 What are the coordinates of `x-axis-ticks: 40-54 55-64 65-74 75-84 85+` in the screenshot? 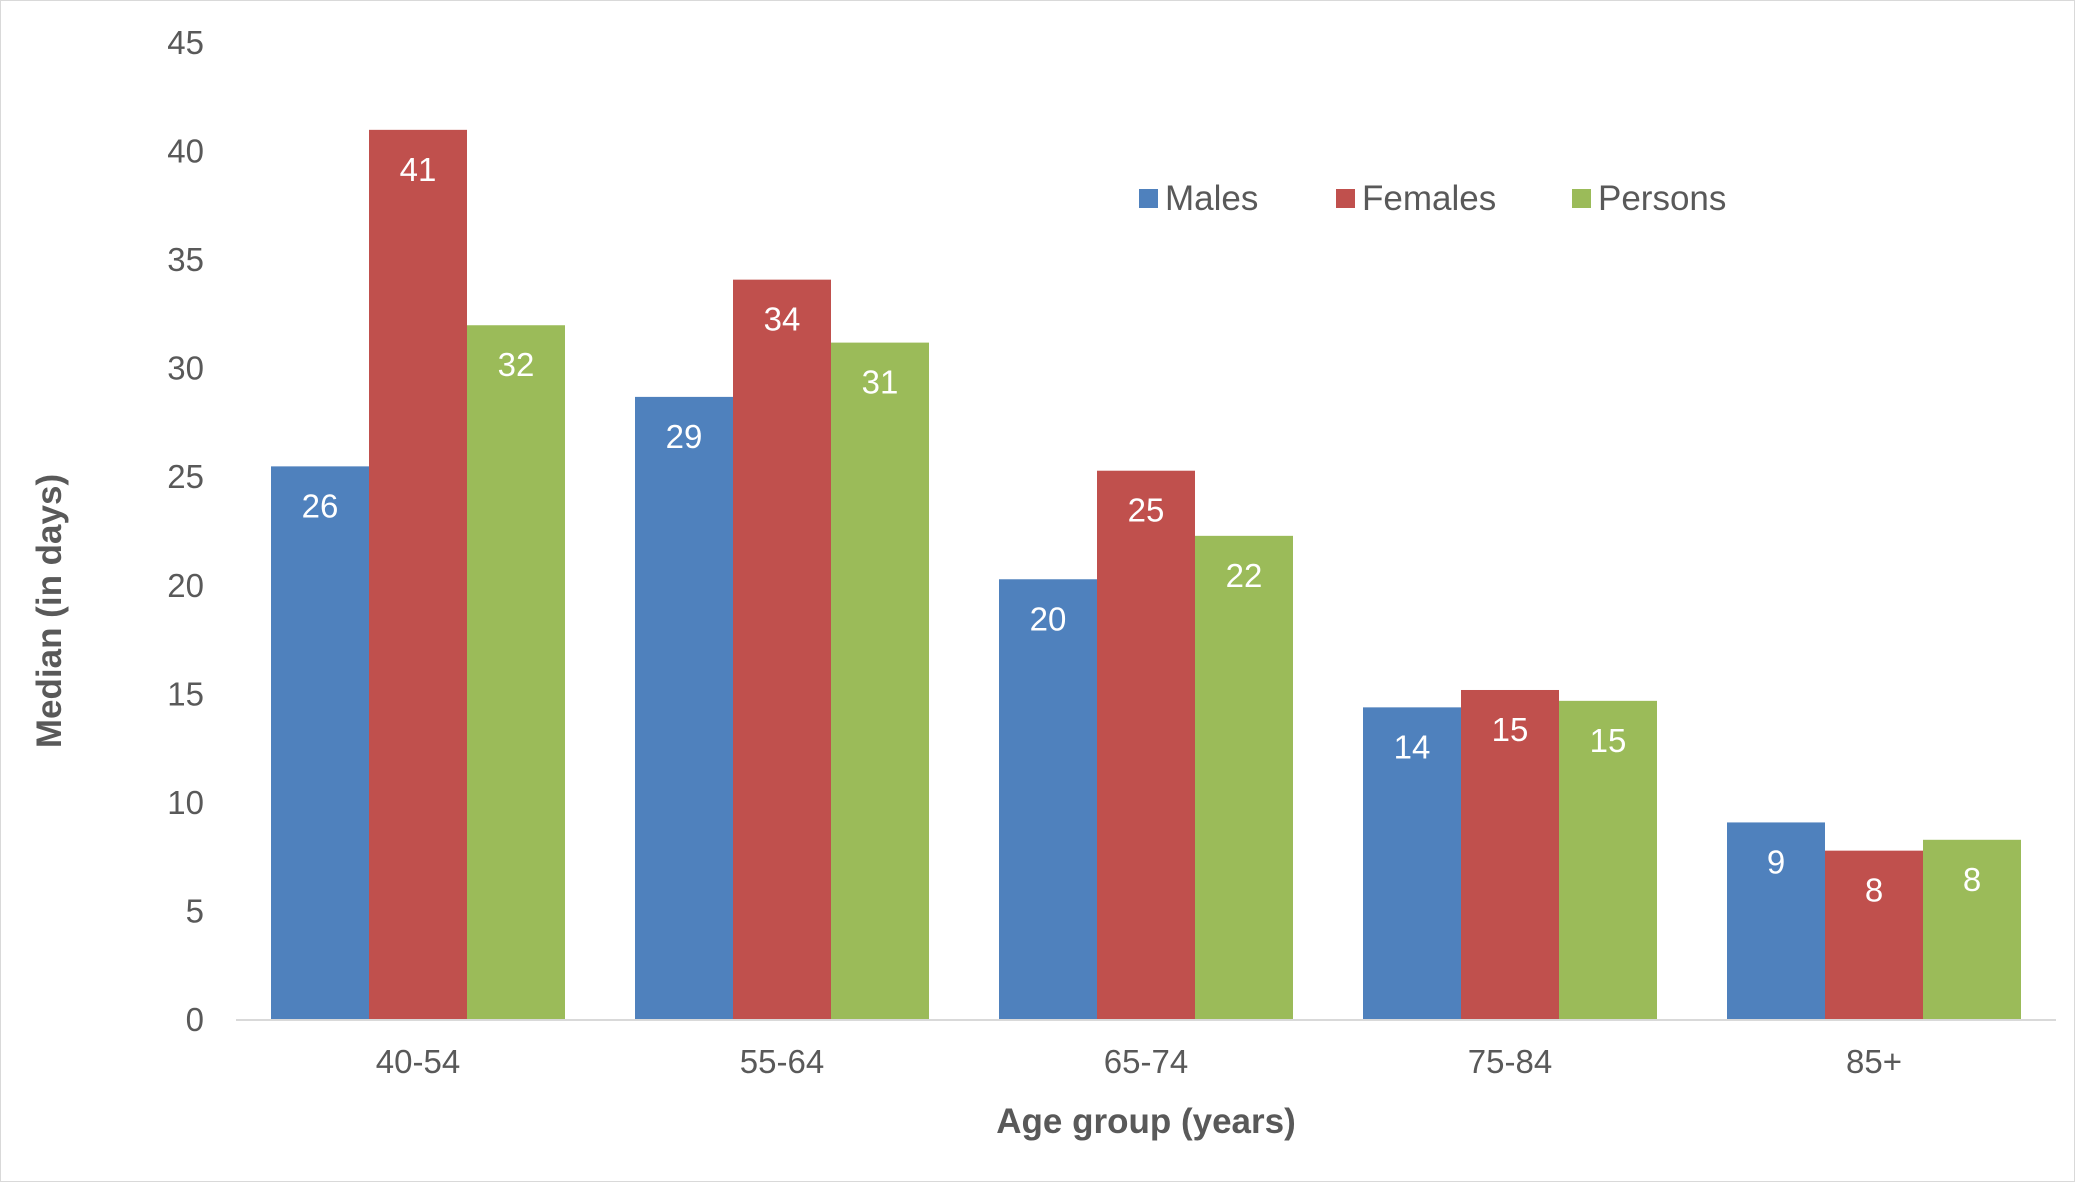 It's located at (1139, 1061).